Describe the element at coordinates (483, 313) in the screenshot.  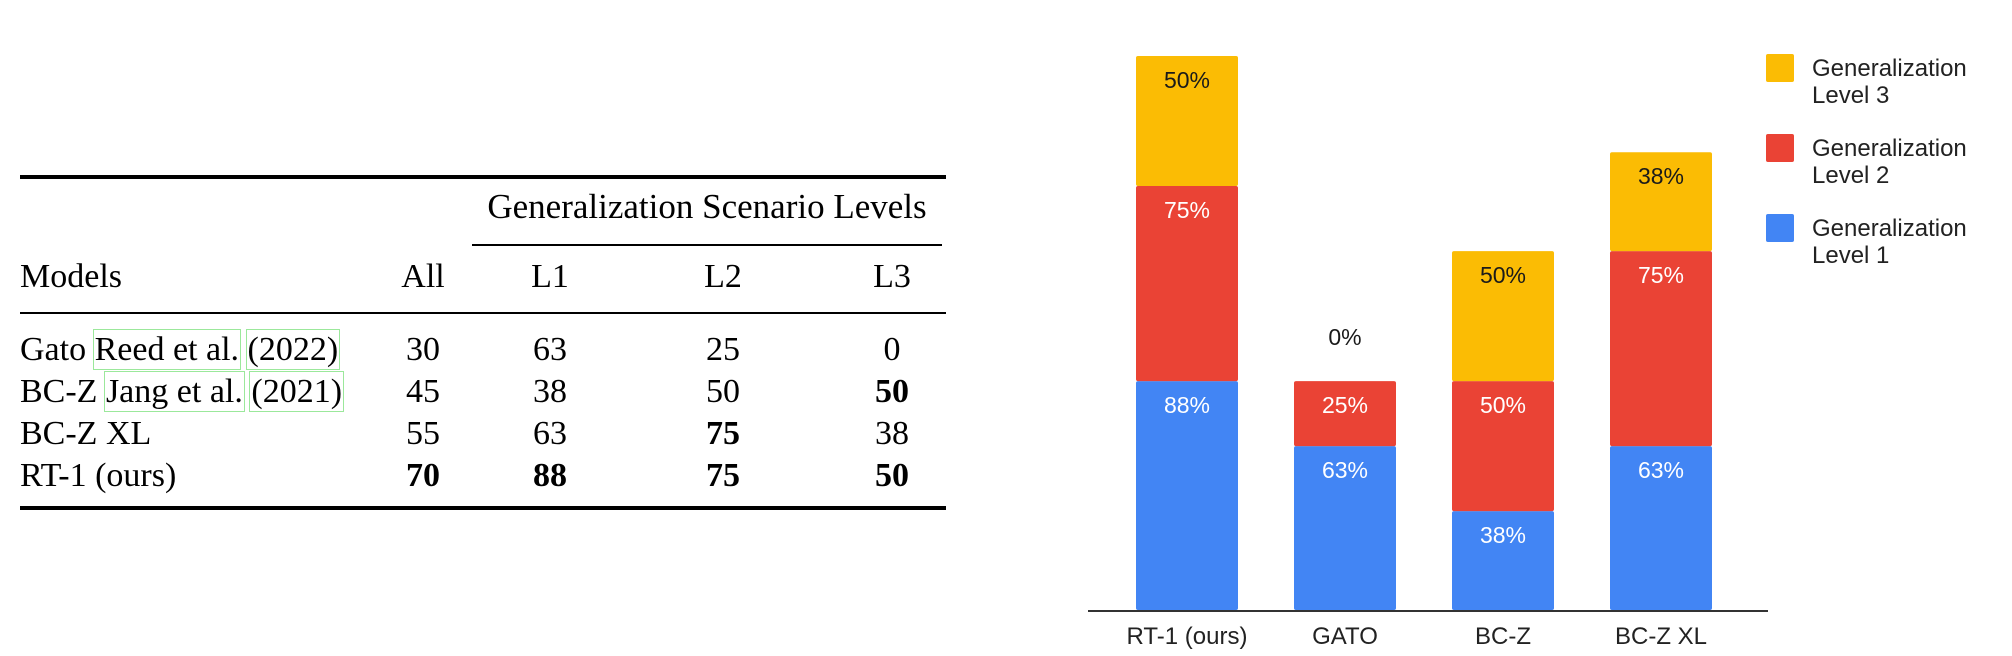
I see `table-header-rule` at that location.